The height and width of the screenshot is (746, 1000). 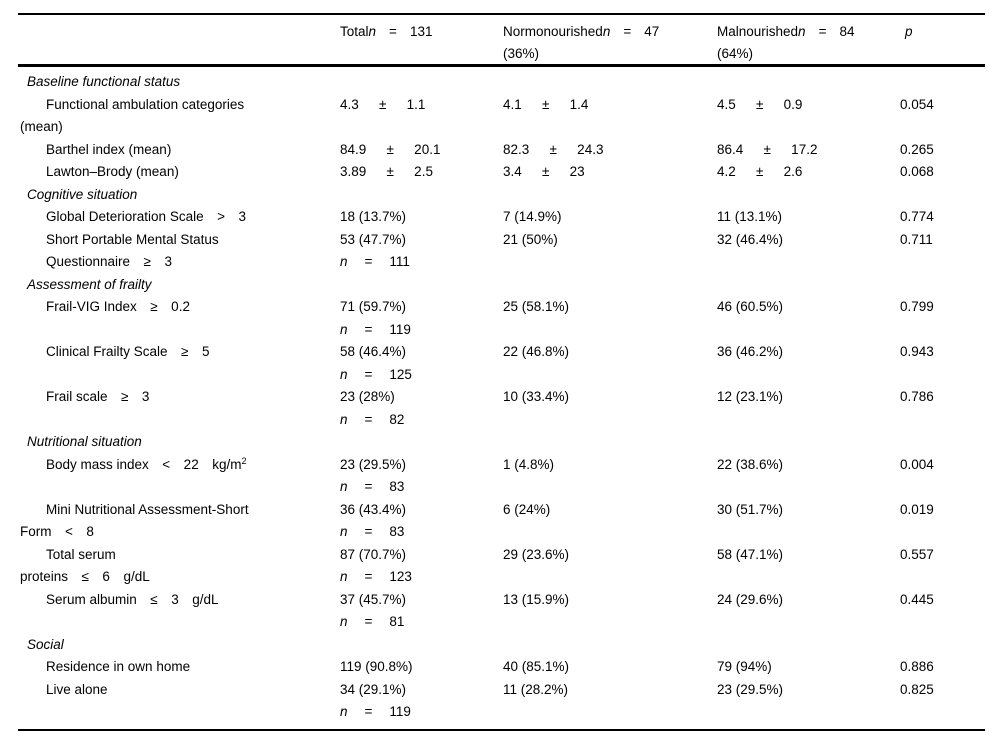 I want to click on label-line: Serum albumin ≤ 3 g/dL, so click(x=132, y=599).